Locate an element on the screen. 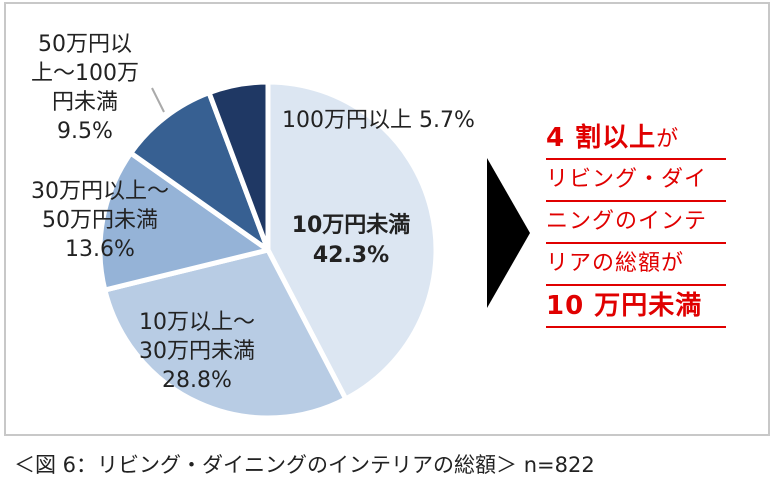 The height and width of the screenshot is (482, 778). slice-label-line: 50万円以 is located at coordinates (85, 44).